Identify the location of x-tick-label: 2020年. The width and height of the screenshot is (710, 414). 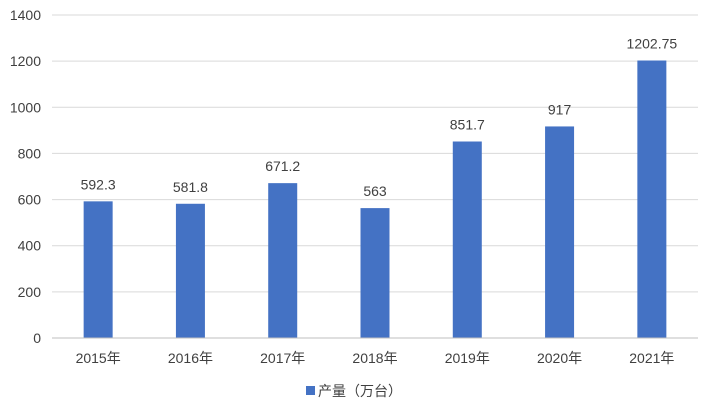
(559, 358).